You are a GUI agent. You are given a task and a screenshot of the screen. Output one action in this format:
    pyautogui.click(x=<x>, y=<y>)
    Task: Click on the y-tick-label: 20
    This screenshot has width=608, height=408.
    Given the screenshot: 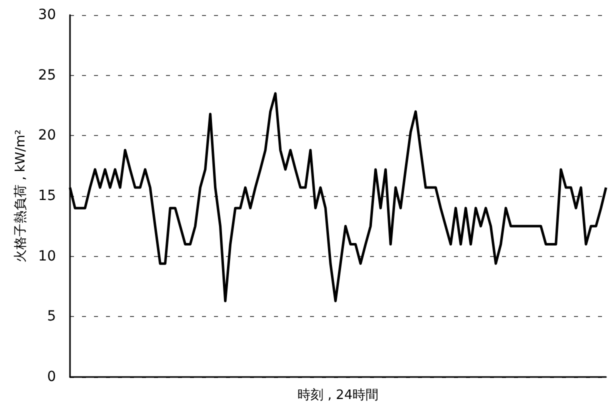 What is the action you would take?
    pyautogui.click(x=47, y=136)
    